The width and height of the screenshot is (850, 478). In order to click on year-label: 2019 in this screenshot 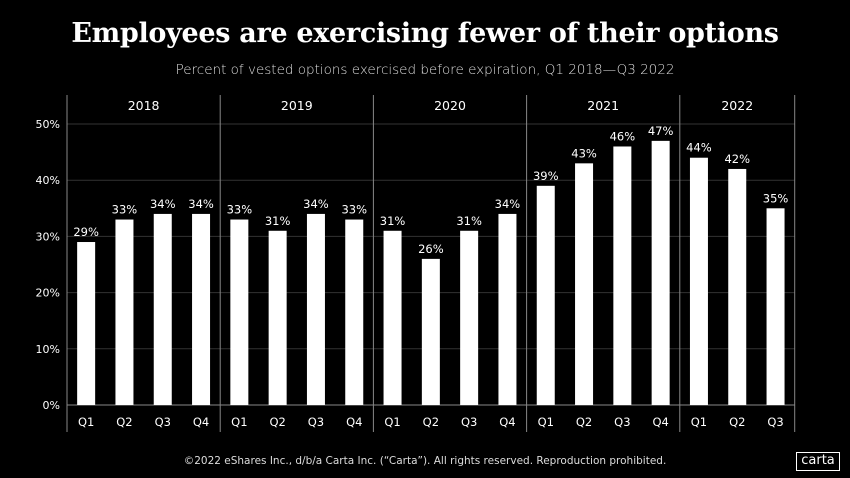, I will do `click(297, 105)`.